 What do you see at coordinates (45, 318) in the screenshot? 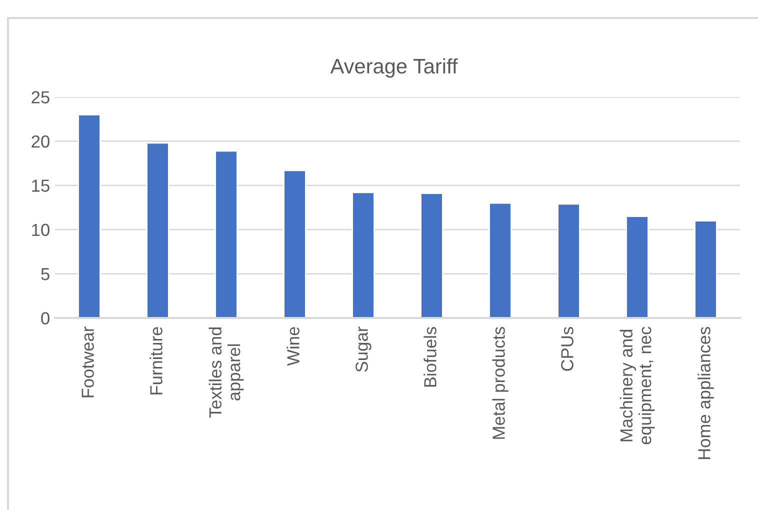
I see `y-tick-label: 0` at bounding box center [45, 318].